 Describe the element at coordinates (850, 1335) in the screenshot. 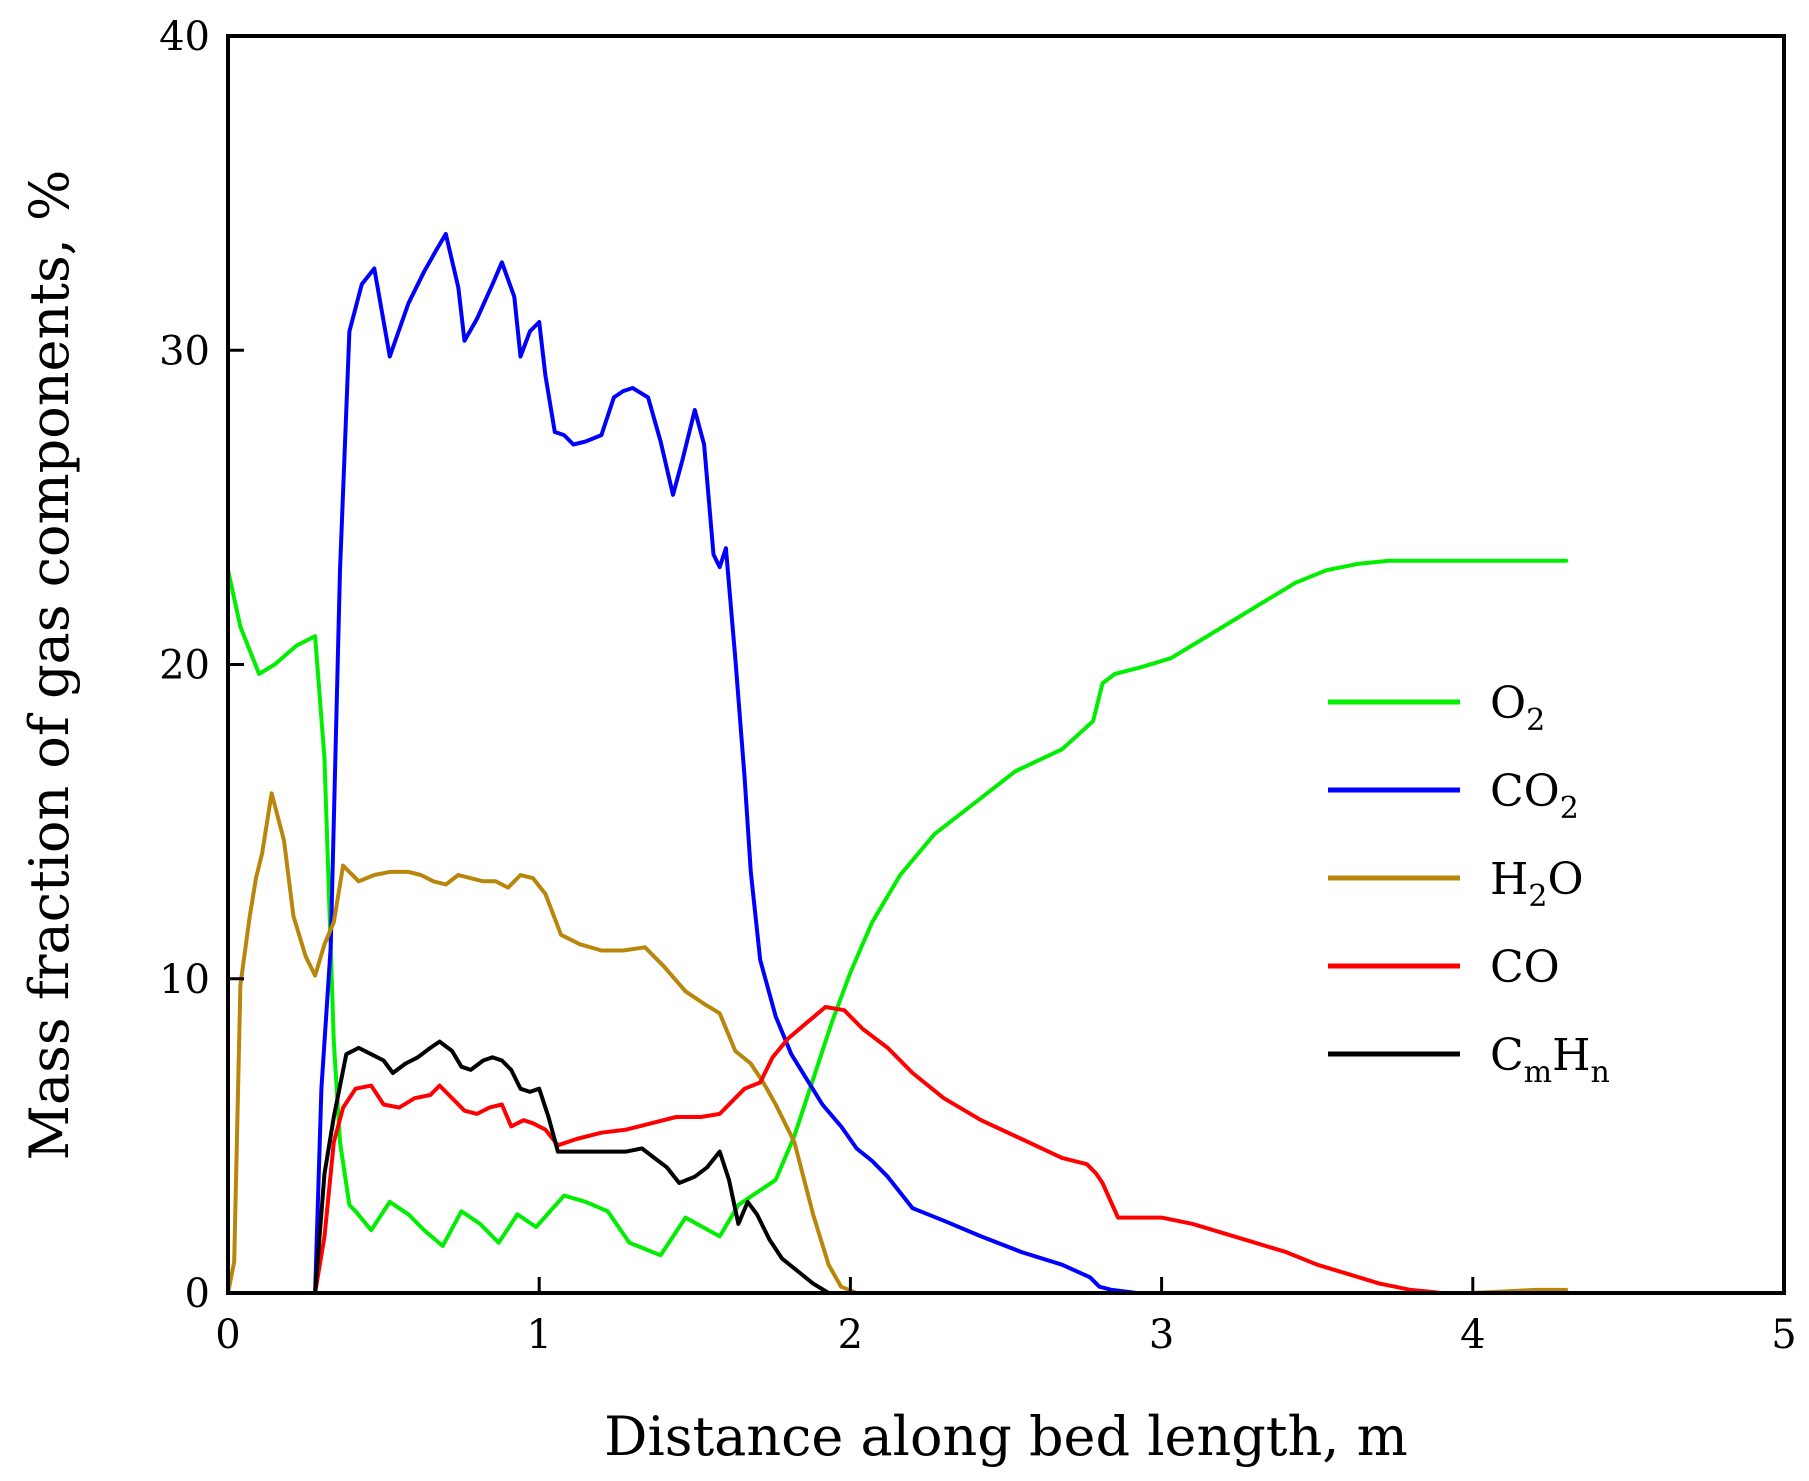

I see `x-tick-label: 2` at that location.